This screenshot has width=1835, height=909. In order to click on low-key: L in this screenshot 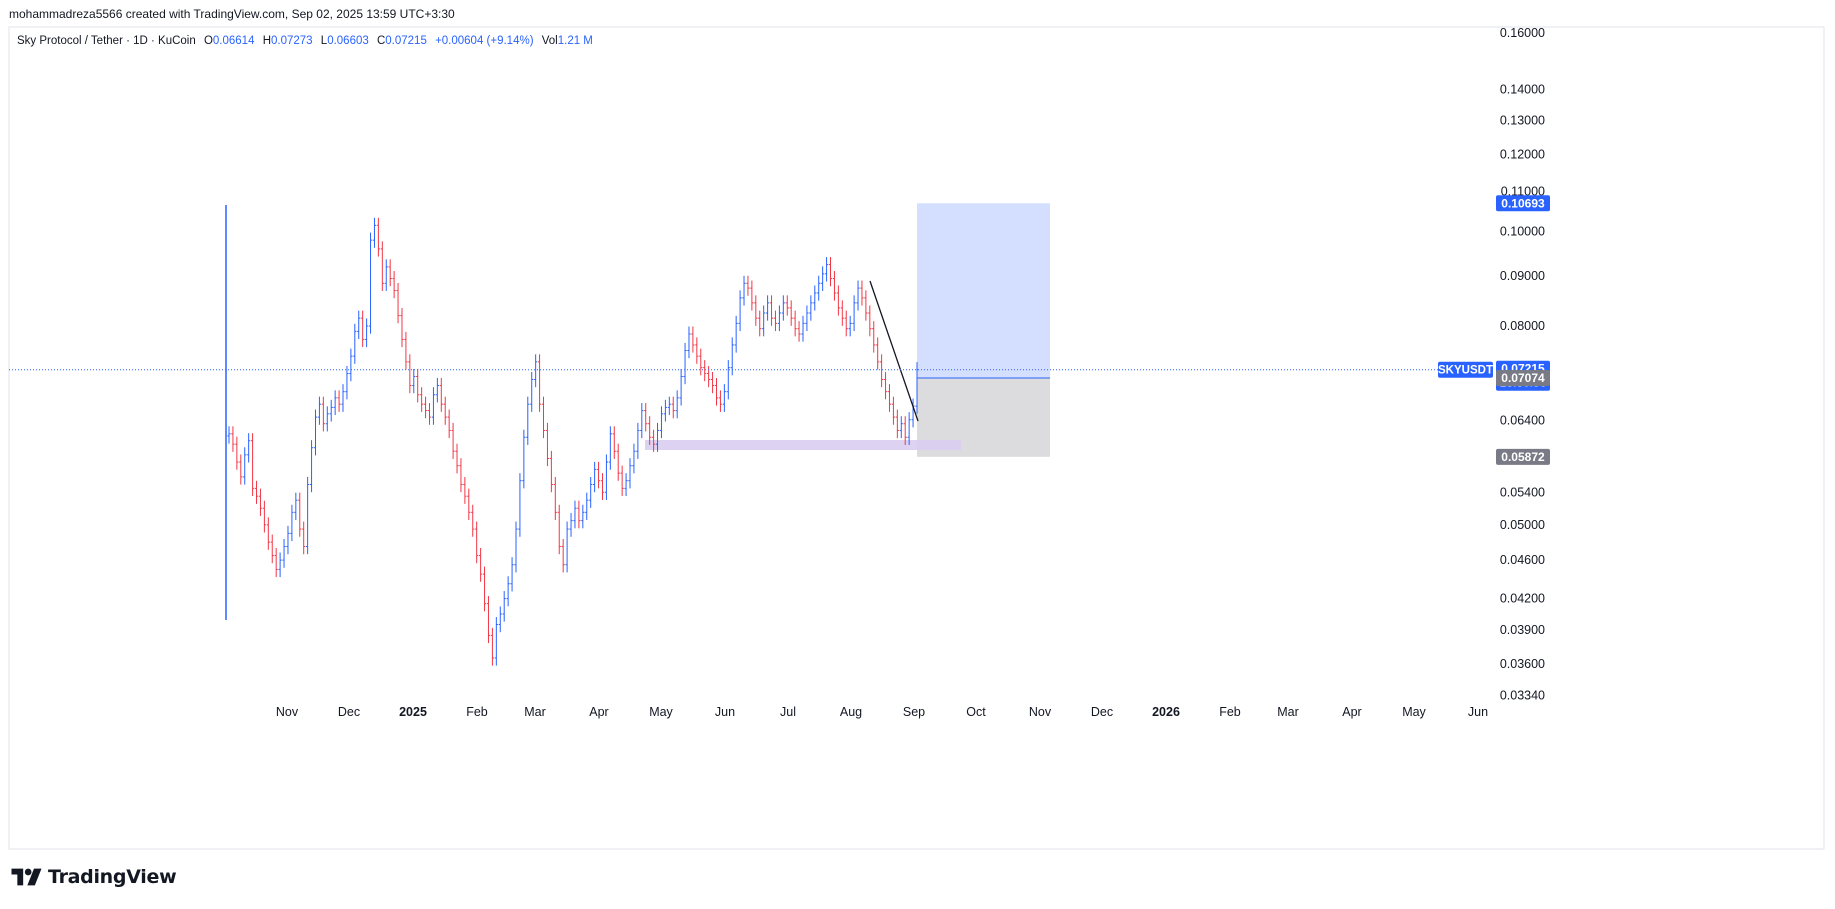, I will do `click(324, 41)`.